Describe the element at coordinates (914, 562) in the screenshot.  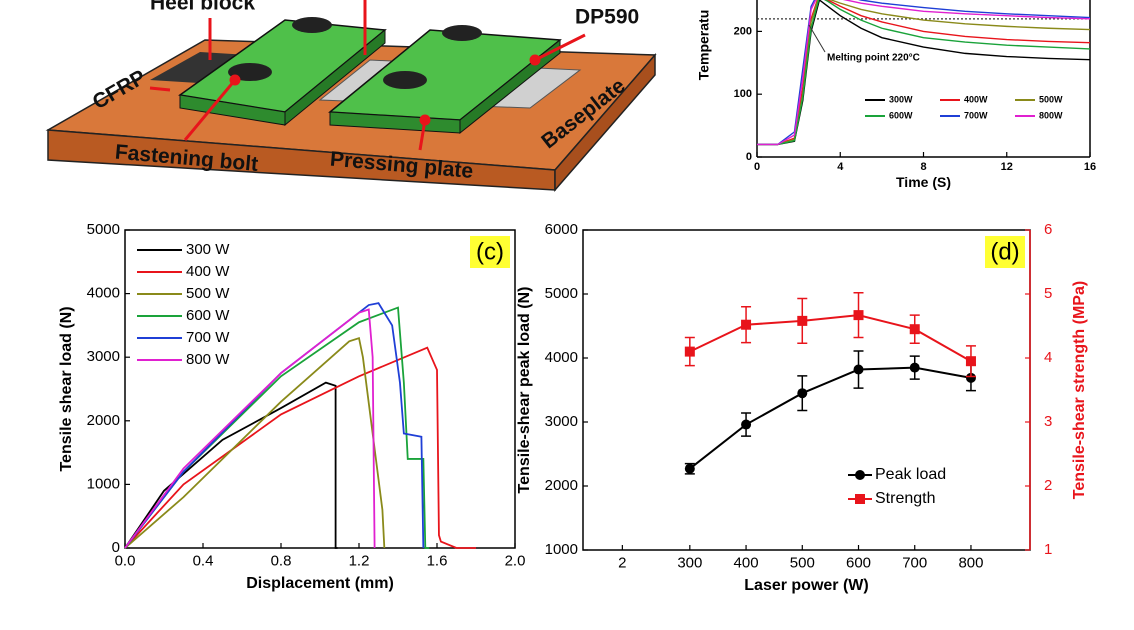
I see `x-tick-label: 700` at that location.